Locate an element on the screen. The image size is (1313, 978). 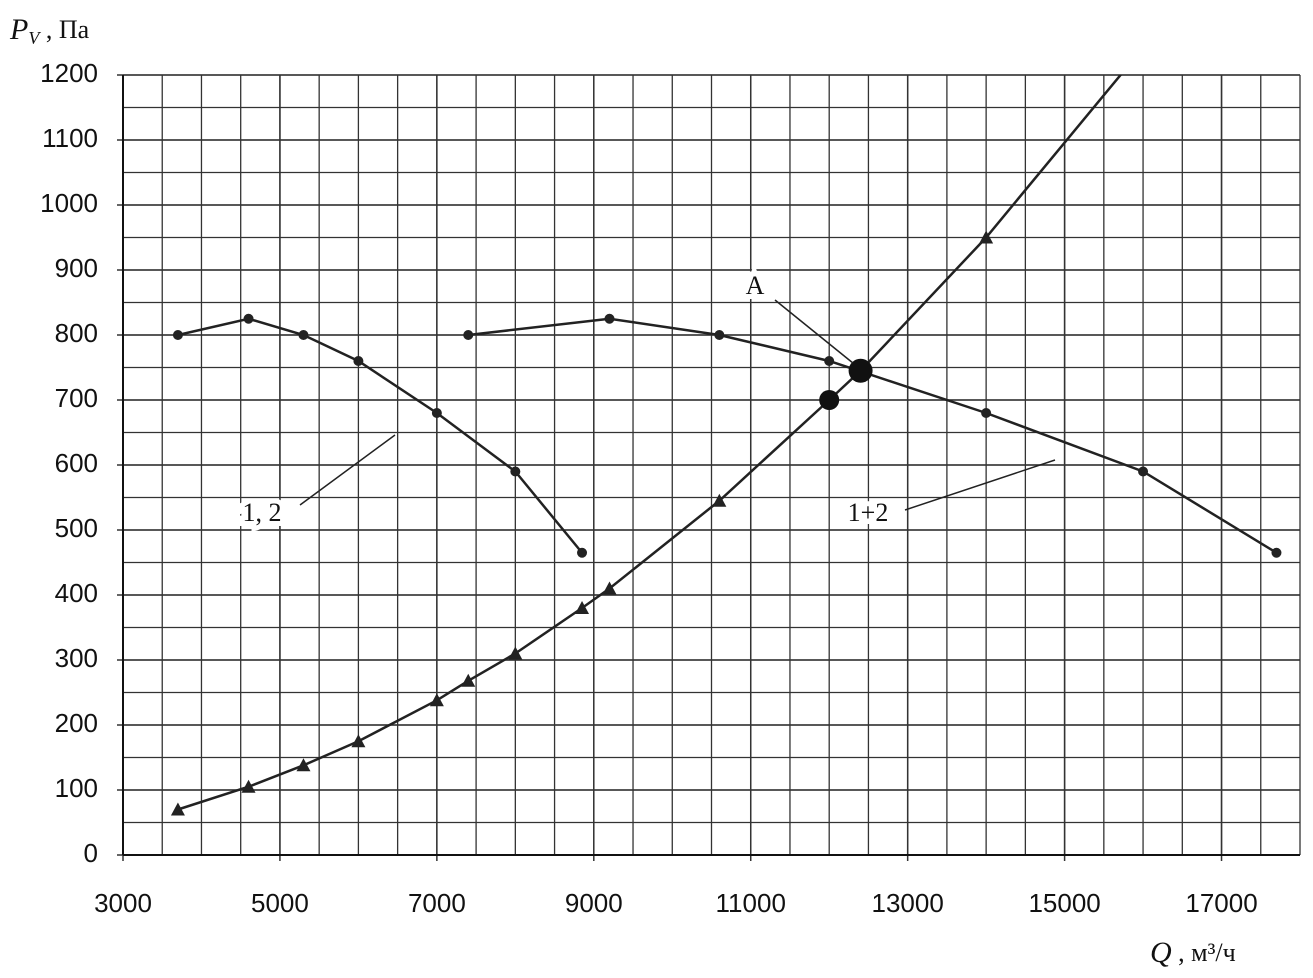
y-tick-label: 1000 is located at coordinates (69, 203).